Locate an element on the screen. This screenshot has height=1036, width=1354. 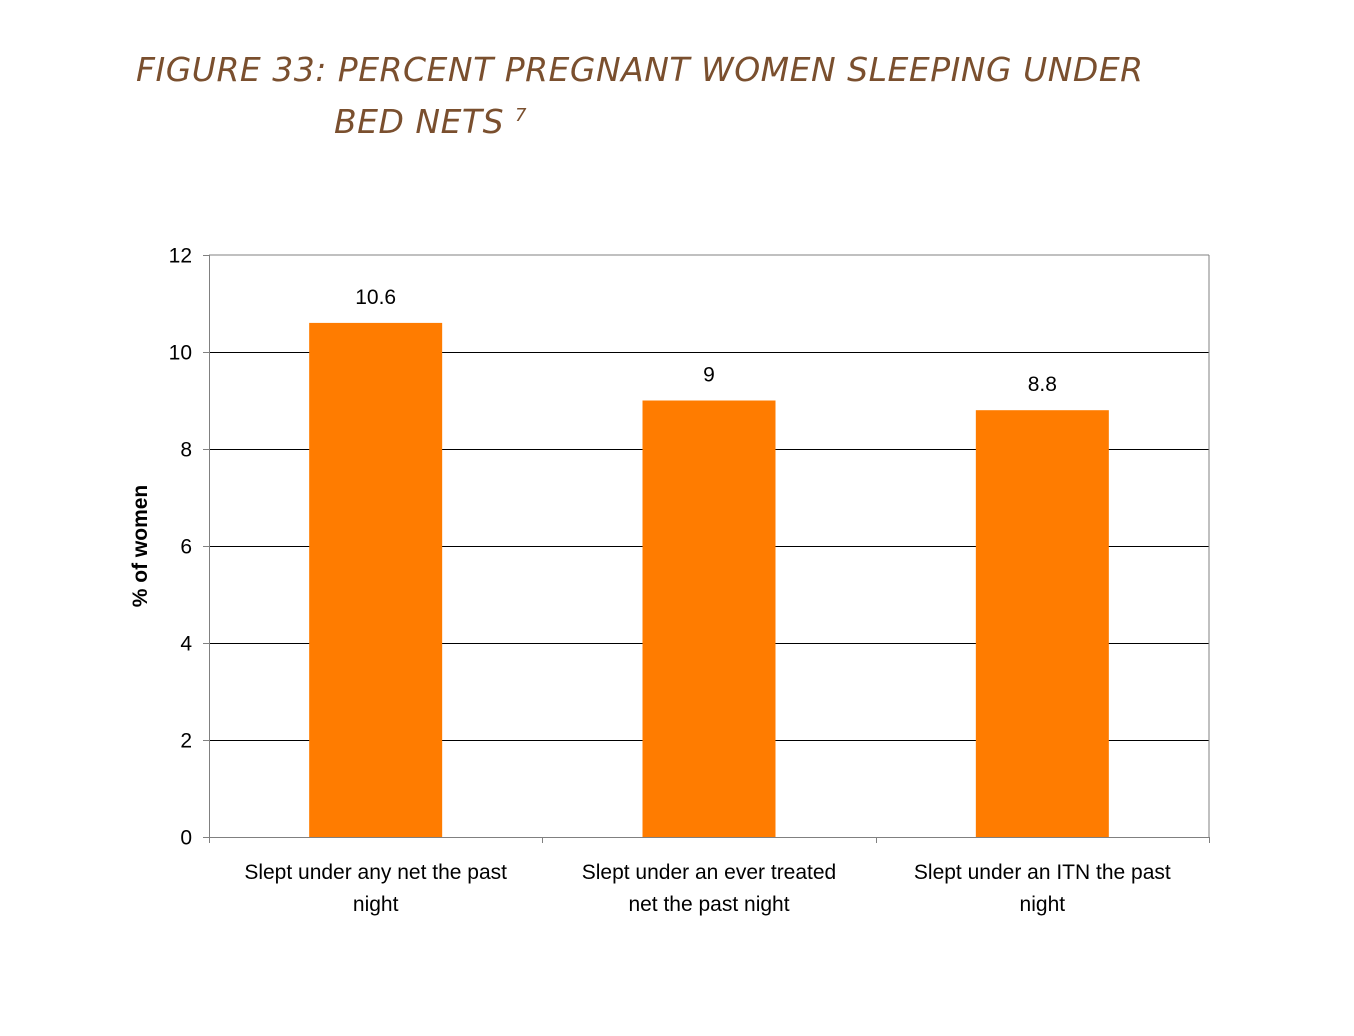
y-axis-title: % of women is located at coordinates (140, 546).